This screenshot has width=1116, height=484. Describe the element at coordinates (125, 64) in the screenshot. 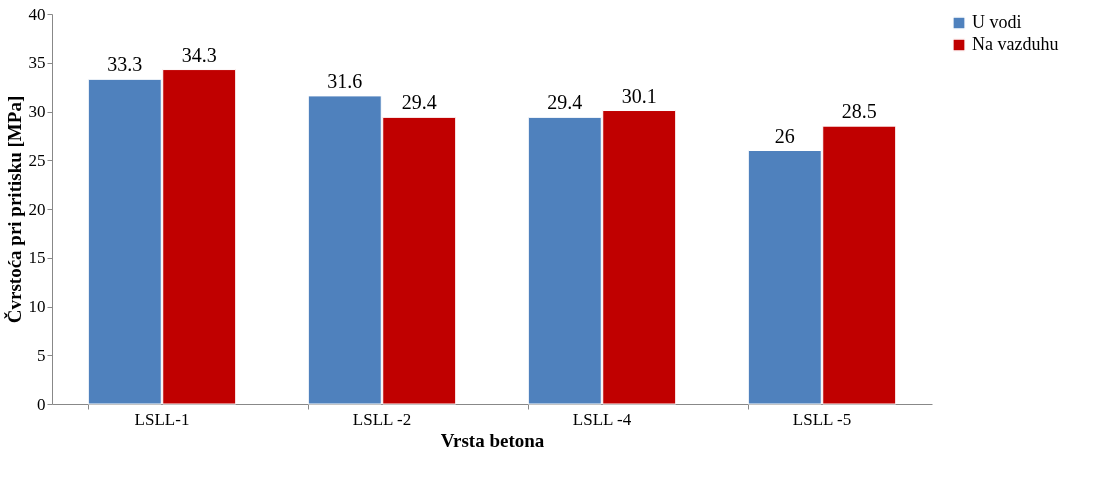

I see `data-label: 33.3` at that location.